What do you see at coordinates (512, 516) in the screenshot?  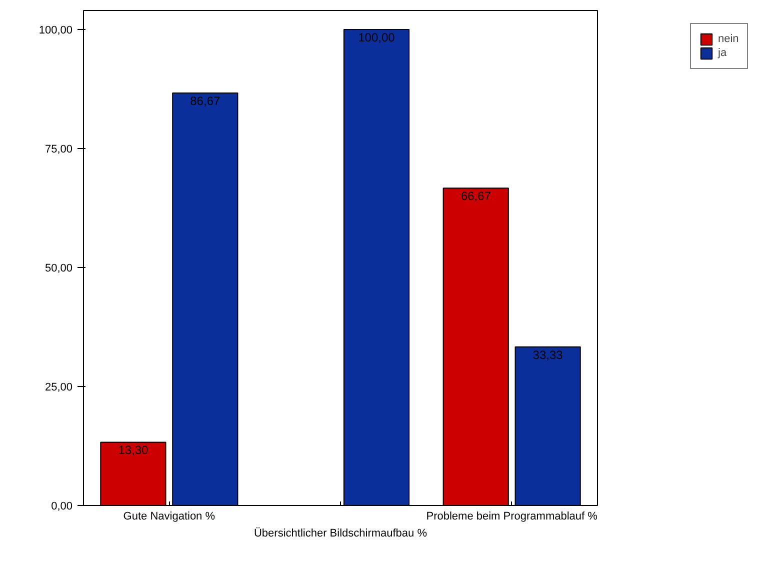 I see `x-tick-label: Probleme beim Programmablauf %` at bounding box center [512, 516].